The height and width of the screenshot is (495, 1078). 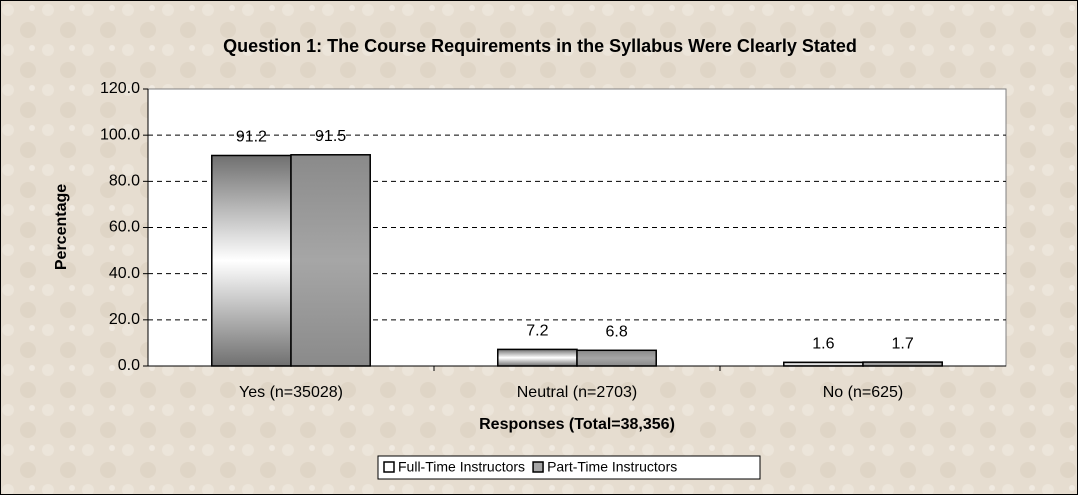 I want to click on value-label: 91.5, so click(x=330, y=136).